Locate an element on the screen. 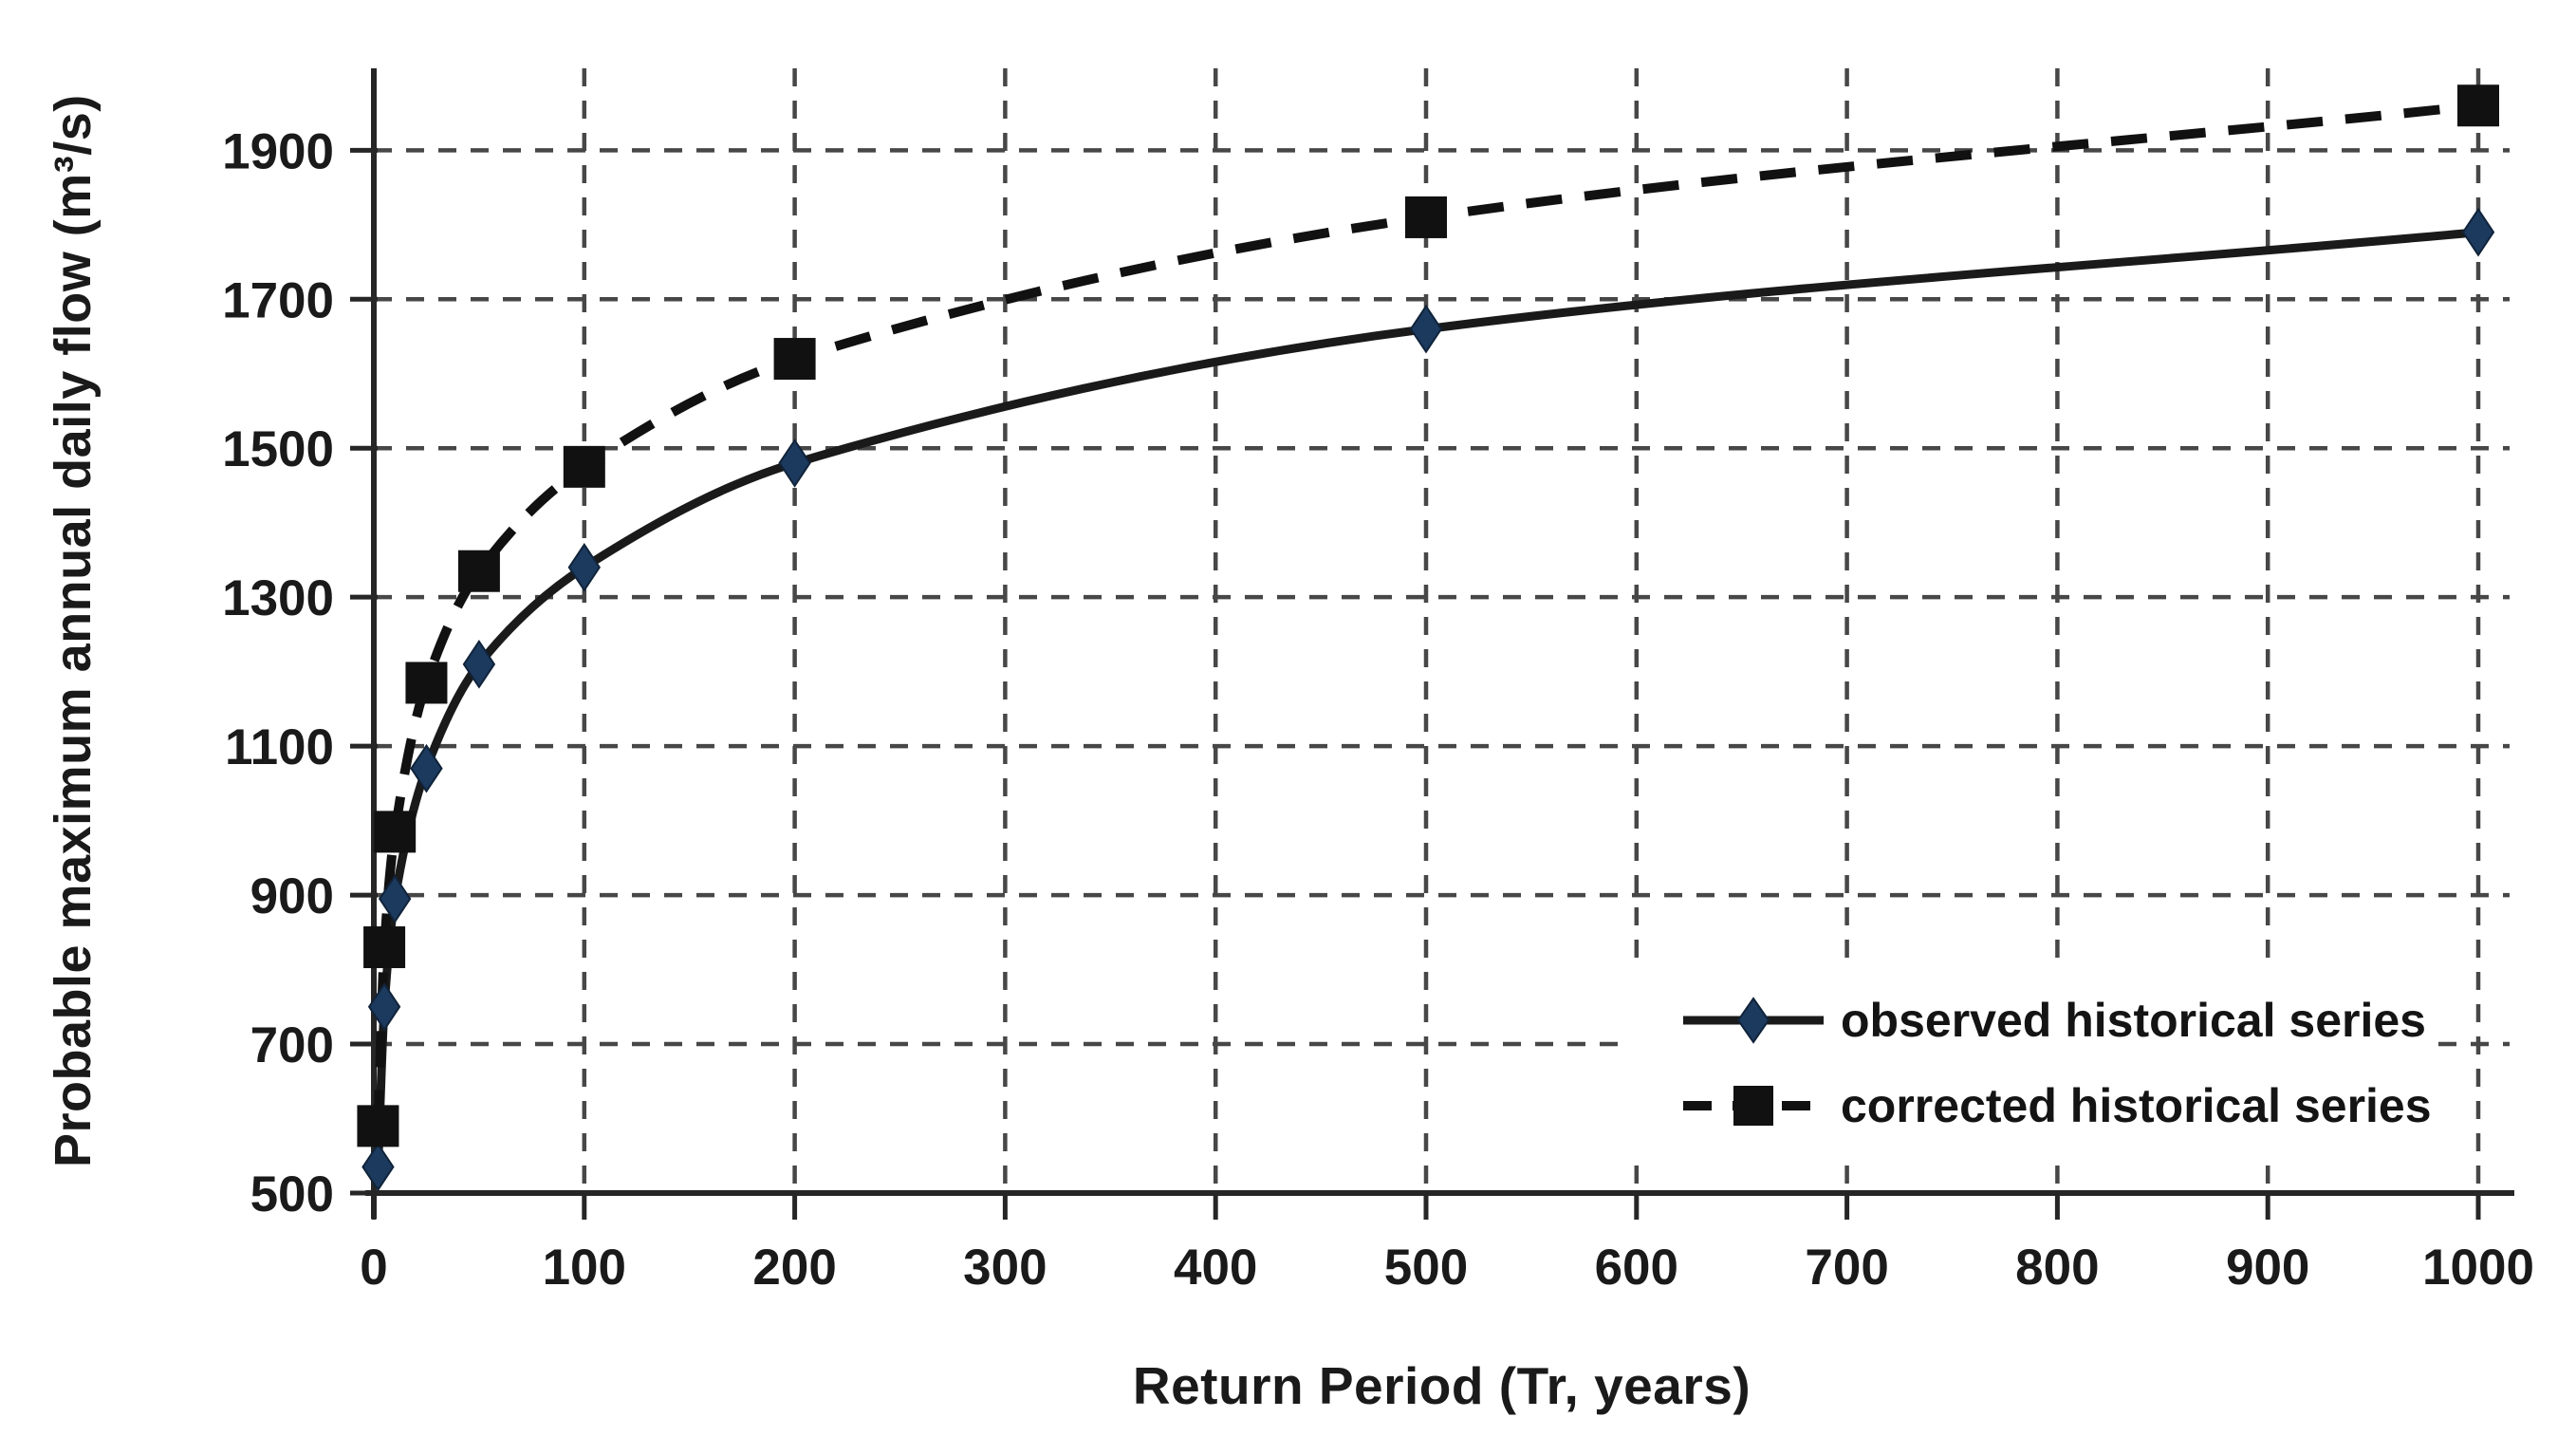 This screenshot has height=1455, width=2576. x-tick-label: 600 is located at coordinates (1636, 1268).